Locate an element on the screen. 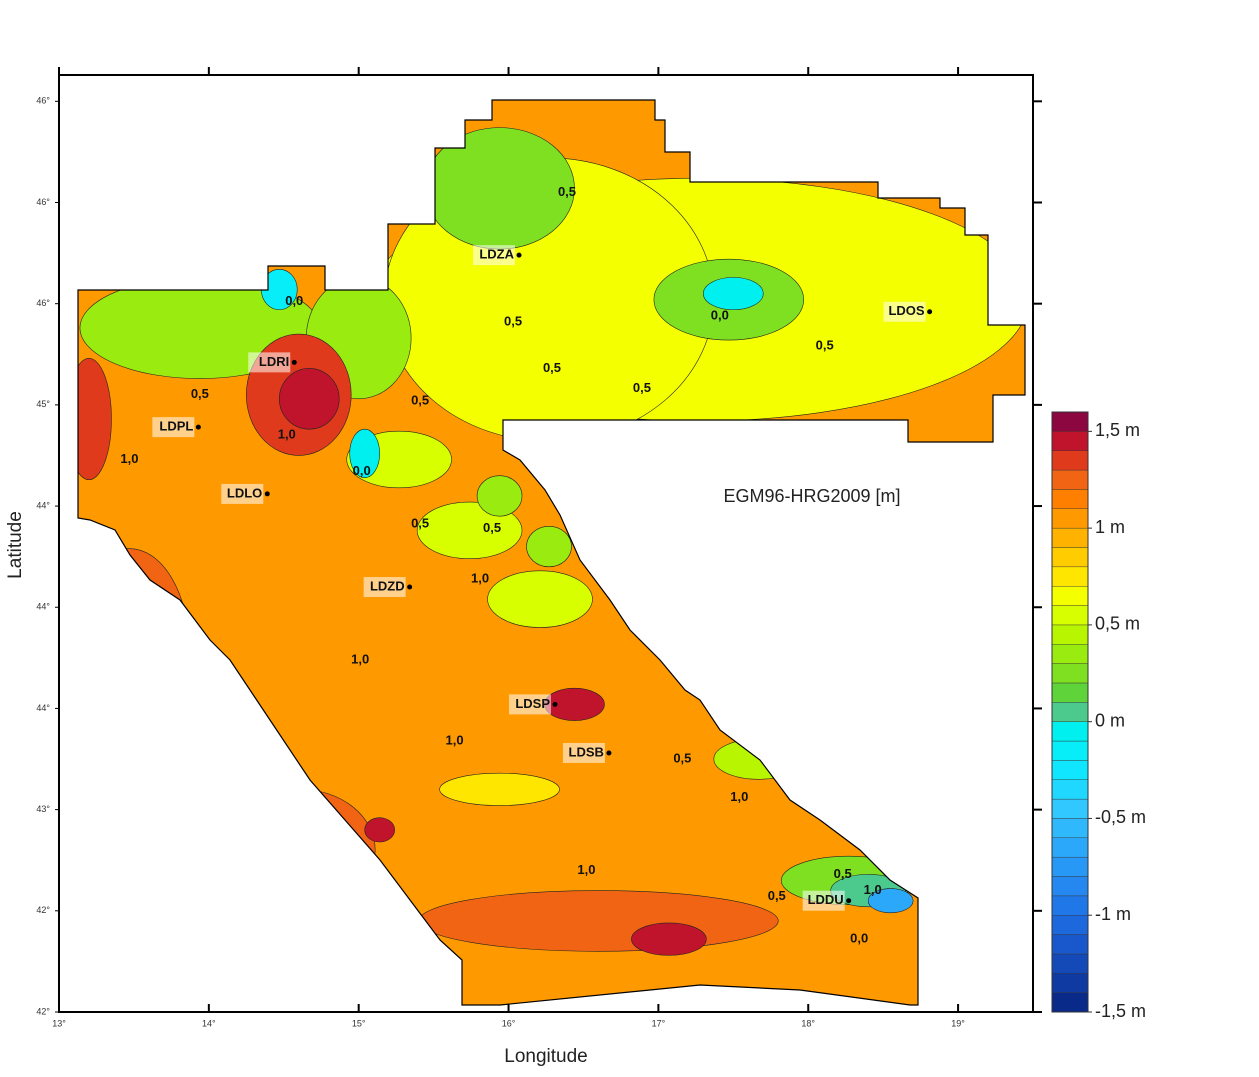 Image resolution: width=1259 pixels, height=1077 pixels. y-tick-label: 45° is located at coordinates (43, 404).